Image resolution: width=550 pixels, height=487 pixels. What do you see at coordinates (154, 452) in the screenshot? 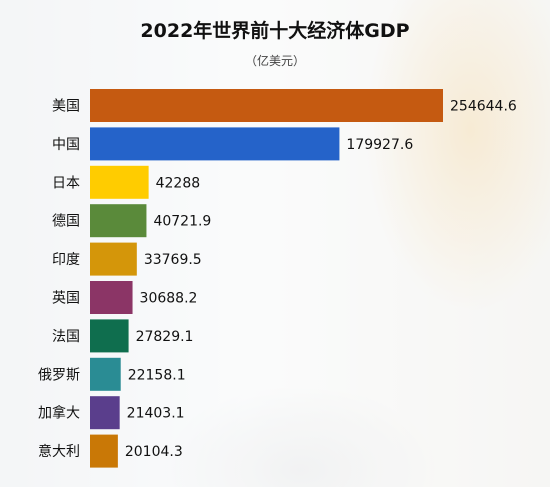
I see `value-label: 20104.3` at bounding box center [154, 452].